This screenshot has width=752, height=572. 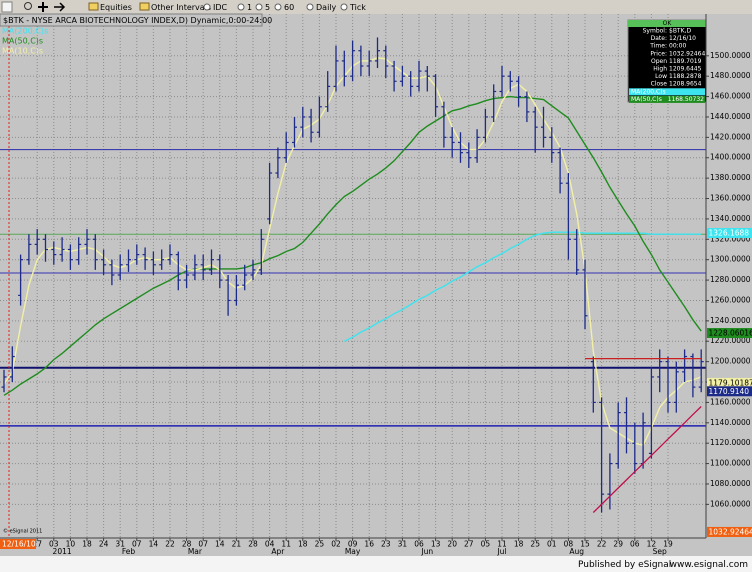 I want to click on toolbar-item: Equities, so click(x=116, y=7).